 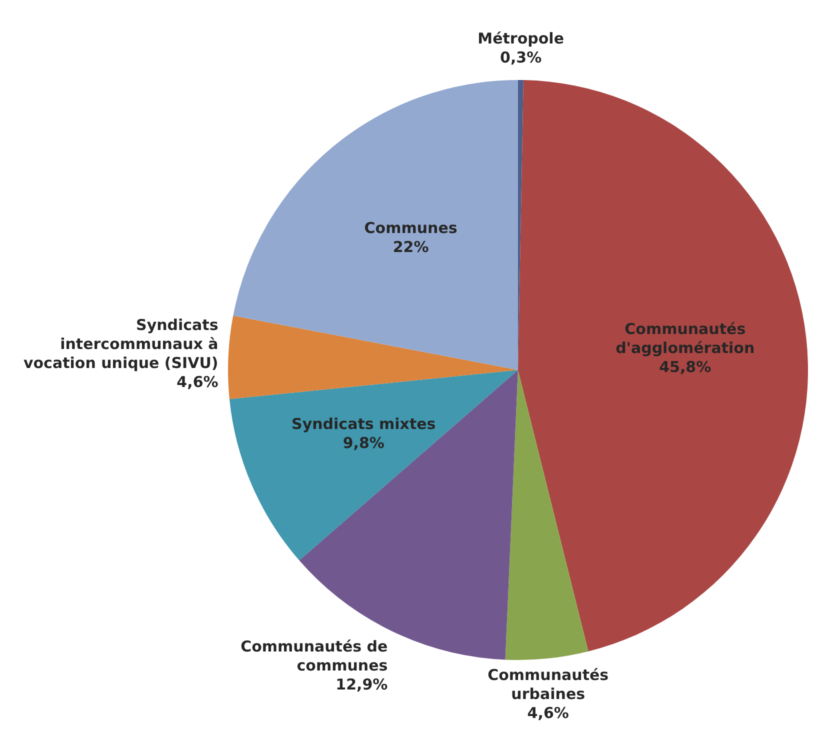 I want to click on slice-label: Communautés d'agglomération, so click(x=685, y=338).